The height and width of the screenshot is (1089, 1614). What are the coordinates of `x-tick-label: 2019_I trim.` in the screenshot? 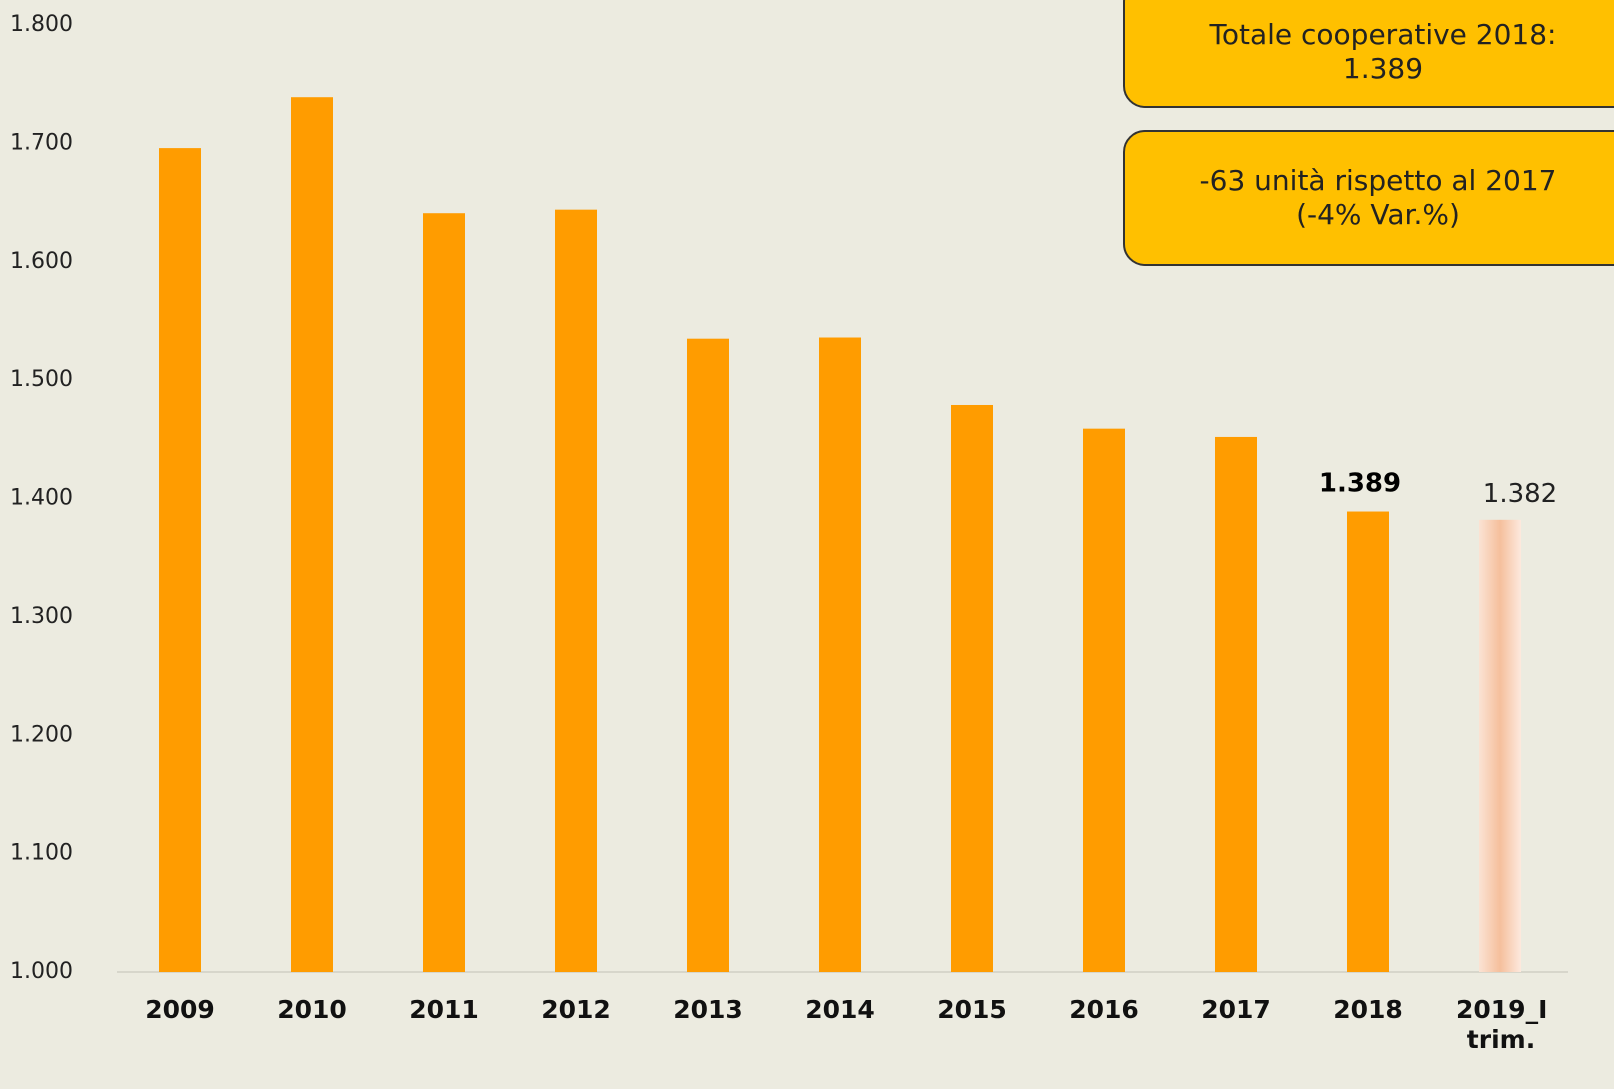 It's located at (1502, 1024).